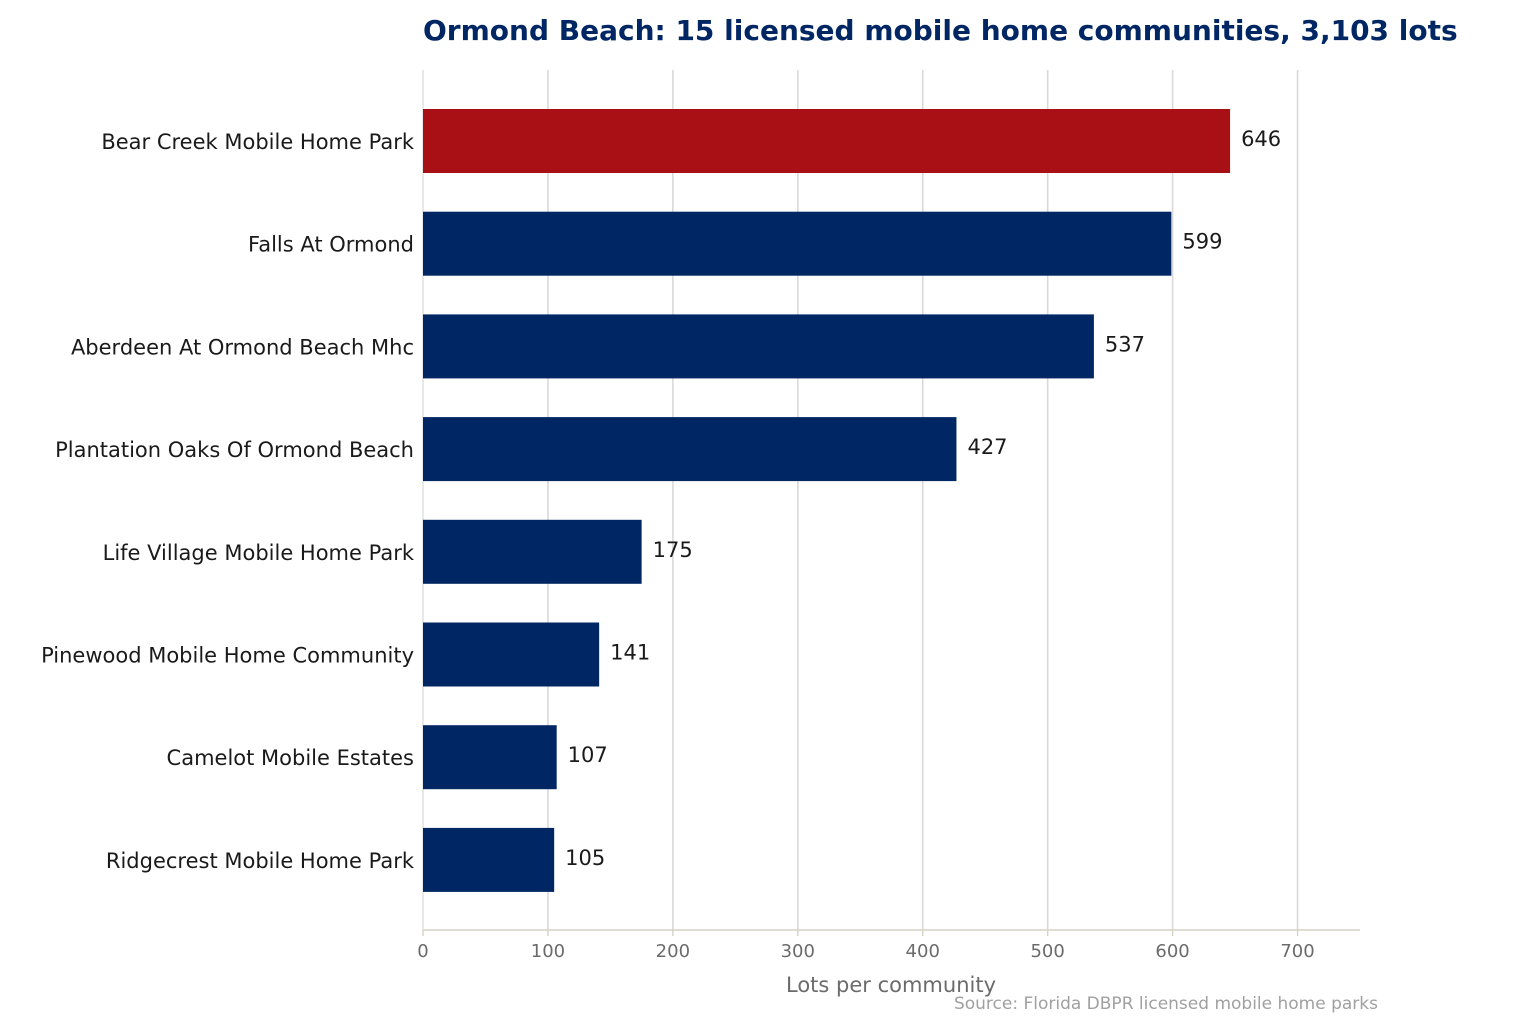 This screenshot has height=1030, width=1529. What do you see at coordinates (290, 758) in the screenshot?
I see `category-label-6: Camelot Mobile Estates` at bounding box center [290, 758].